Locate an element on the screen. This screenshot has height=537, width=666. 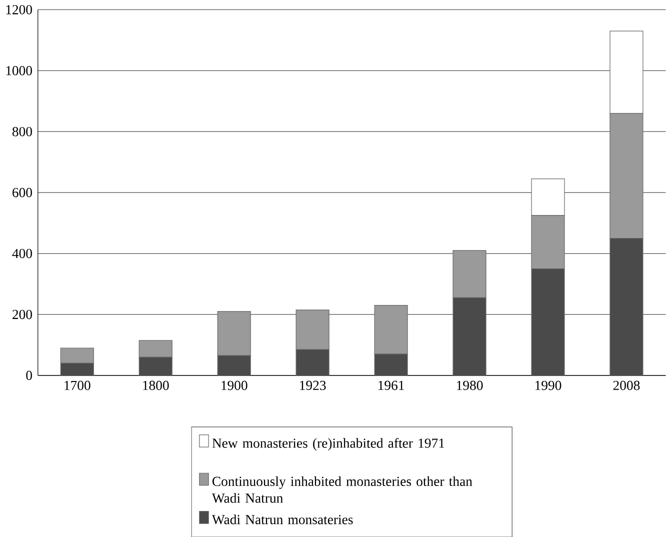
y-tick-label: 0 is located at coordinates (29, 375).